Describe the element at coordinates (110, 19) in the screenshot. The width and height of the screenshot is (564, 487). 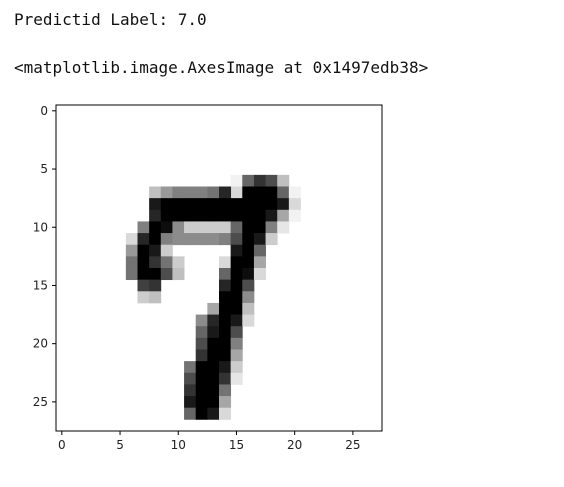
I see `prediction-output-line: Predictid Label: 7.0` at that location.